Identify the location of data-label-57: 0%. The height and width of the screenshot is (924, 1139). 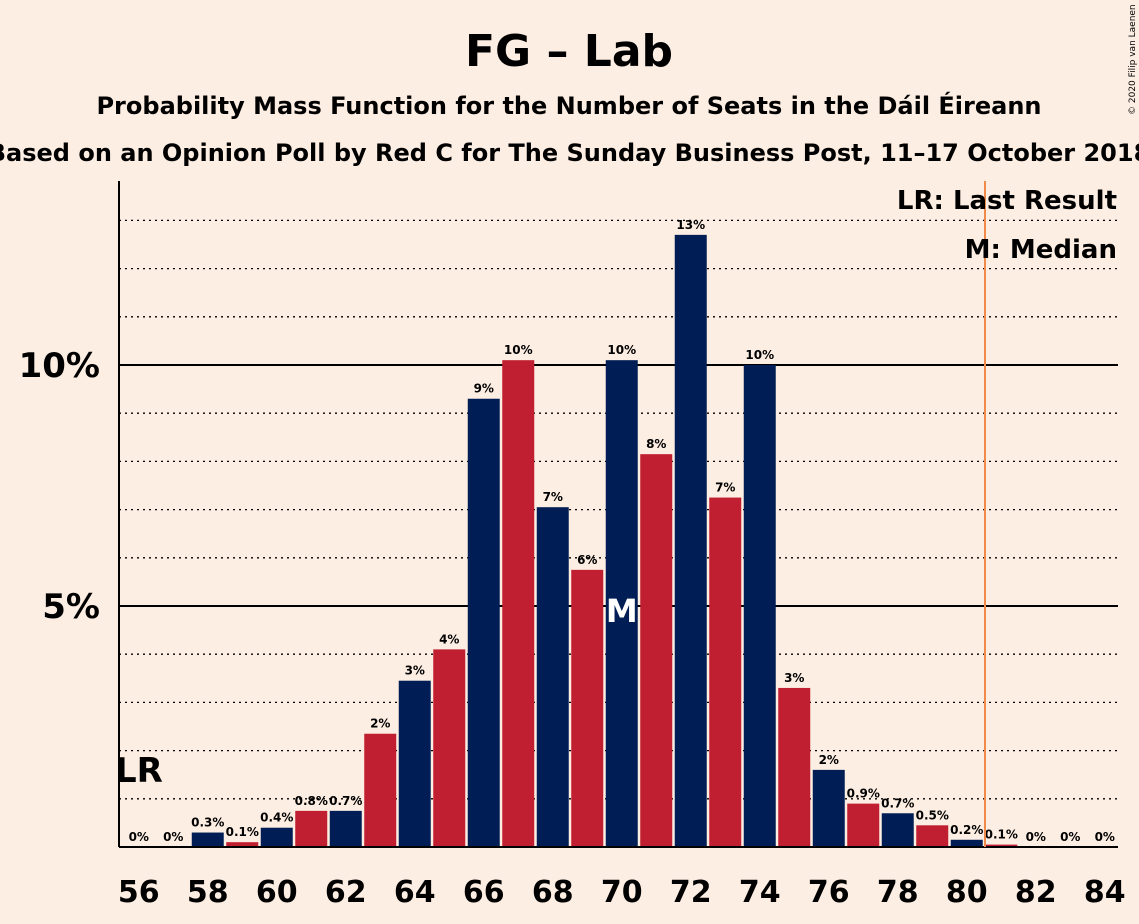
(173, 837).